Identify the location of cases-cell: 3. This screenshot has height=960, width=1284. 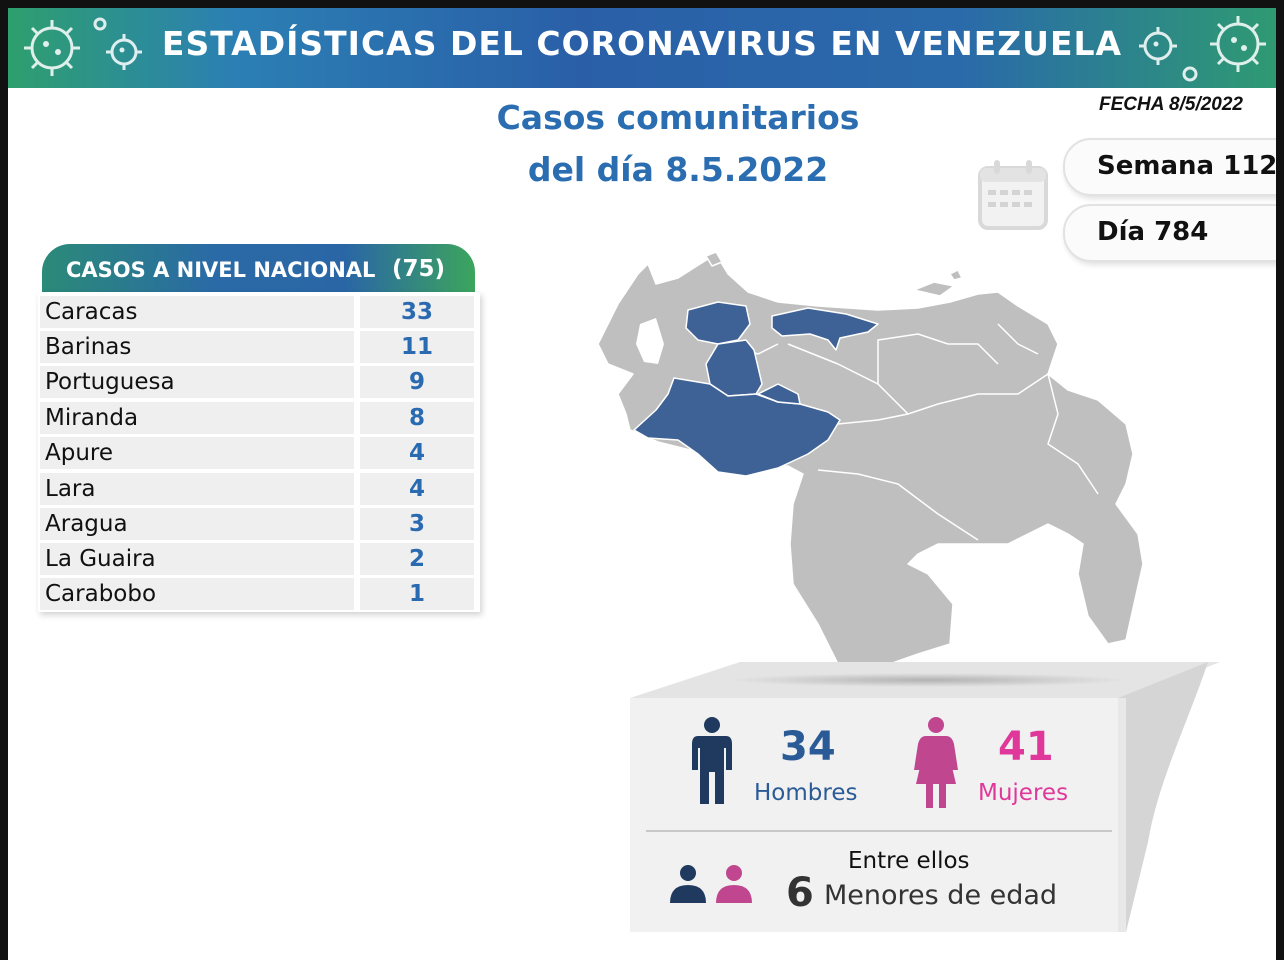
(417, 524).